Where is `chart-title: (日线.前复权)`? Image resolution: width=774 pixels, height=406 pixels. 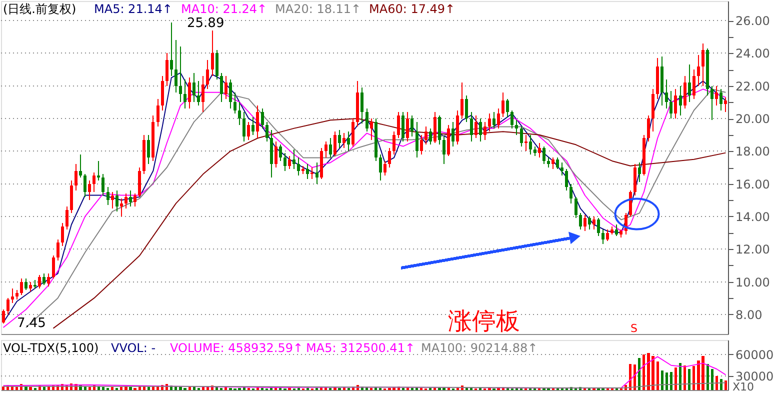
chart-title: (日线.前复权) is located at coordinates (39, 9).